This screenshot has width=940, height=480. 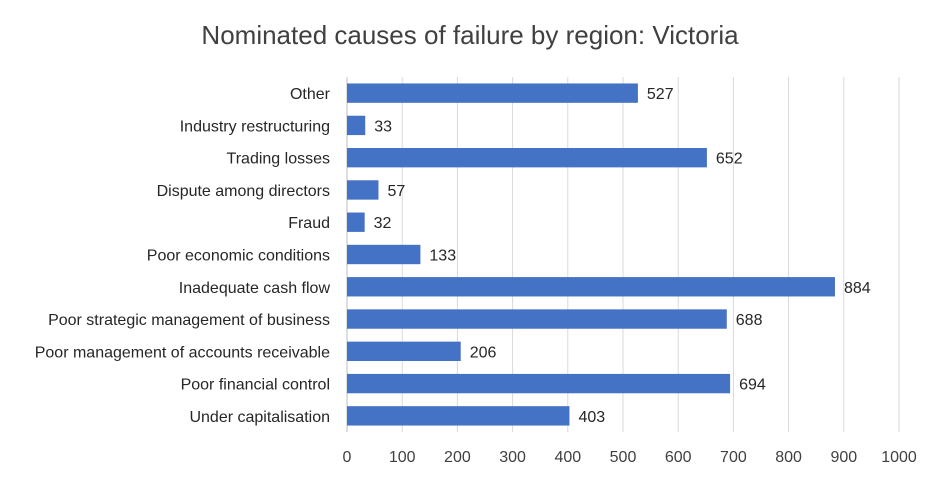 What do you see at coordinates (278, 159) in the screenshot?
I see `category-label: Trading losses` at bounding box center [278, 159].